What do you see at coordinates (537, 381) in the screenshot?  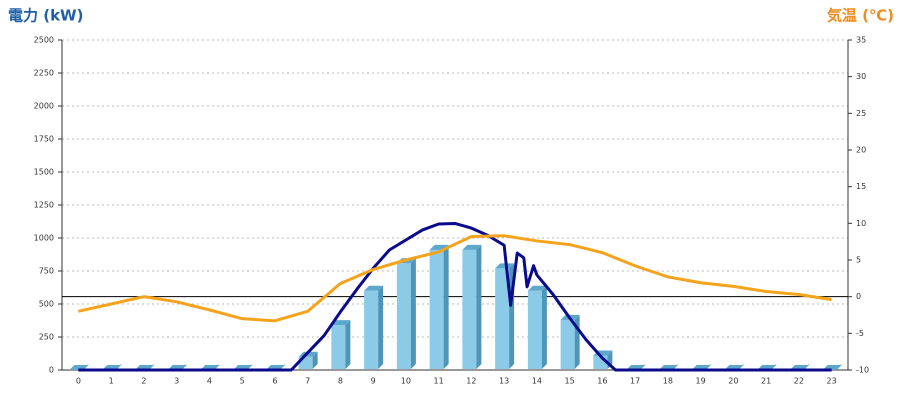 I see `x-tick-label: 14` at bounding box center [537, 381].